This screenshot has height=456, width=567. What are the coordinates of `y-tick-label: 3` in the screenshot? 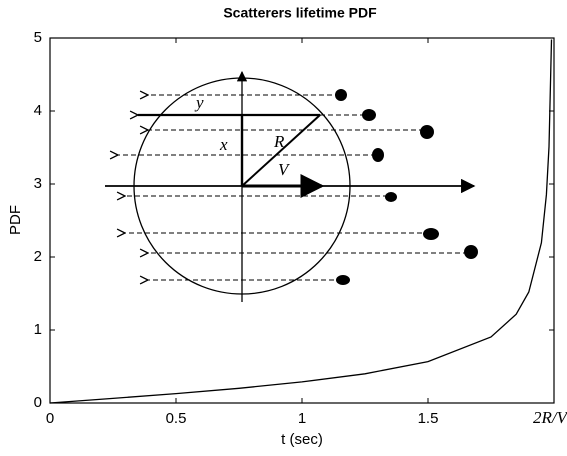 It's located at (38, 183).